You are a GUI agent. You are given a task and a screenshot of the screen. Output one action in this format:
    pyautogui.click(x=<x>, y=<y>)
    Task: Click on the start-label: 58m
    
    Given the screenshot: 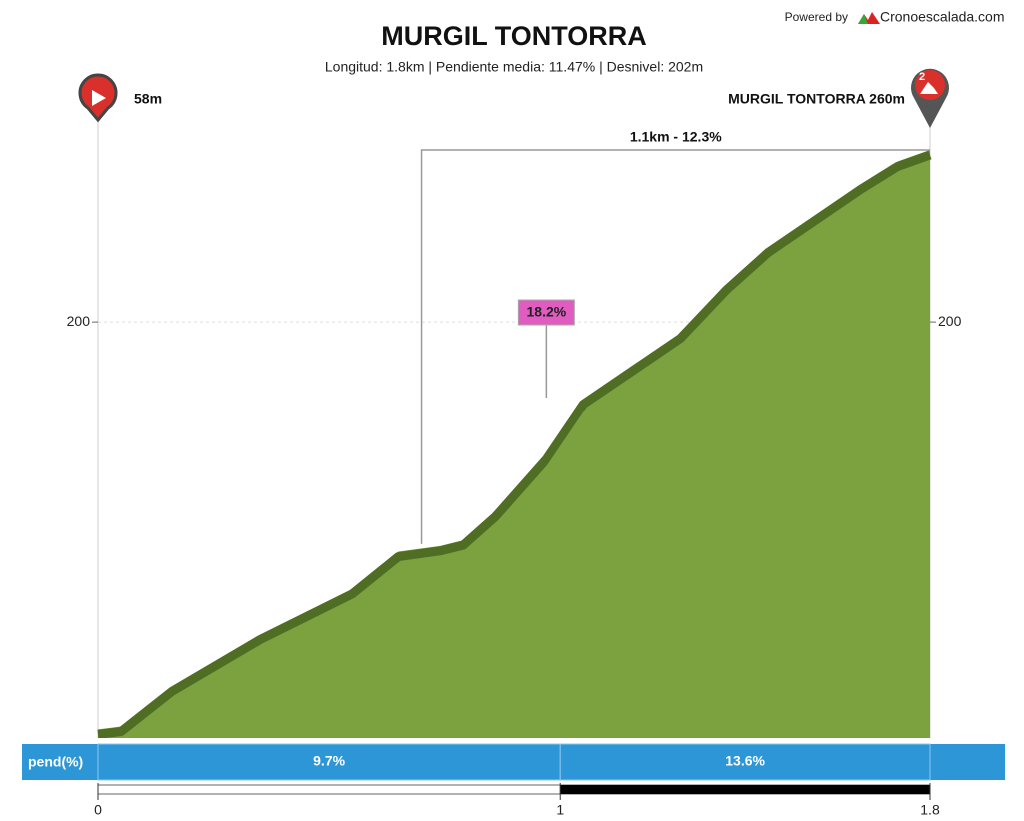 What is the action you would take?
    pyautogui.click(x=148, y=99)
    